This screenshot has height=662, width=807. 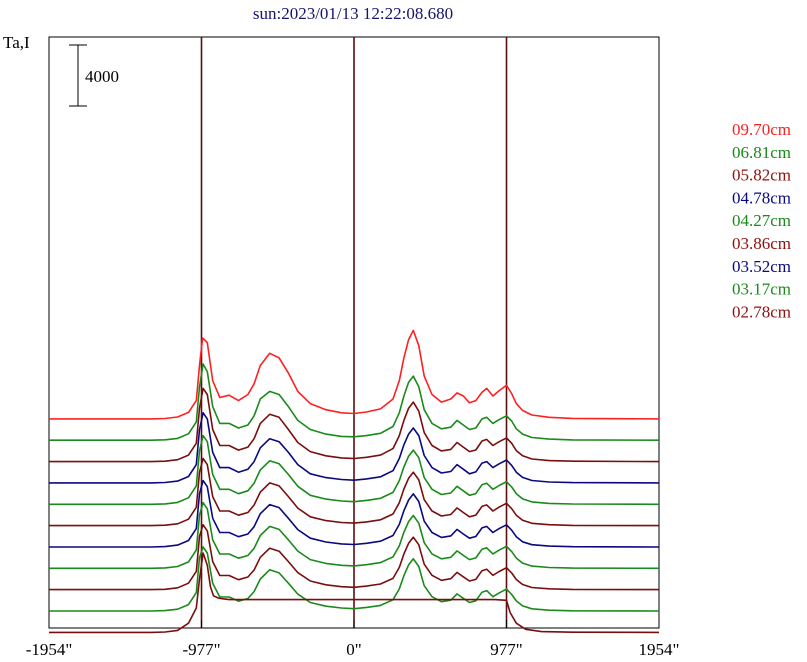 I want to click on x-tick-label-3: 977", so click(x=506, y=649).